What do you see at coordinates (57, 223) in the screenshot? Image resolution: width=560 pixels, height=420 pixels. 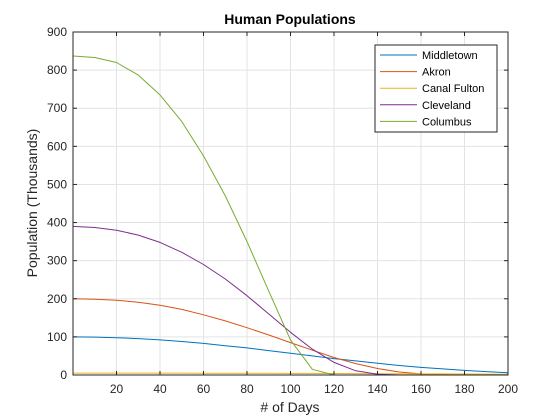 I see `y-tick-label: 400` at bounding box center [57, 223].